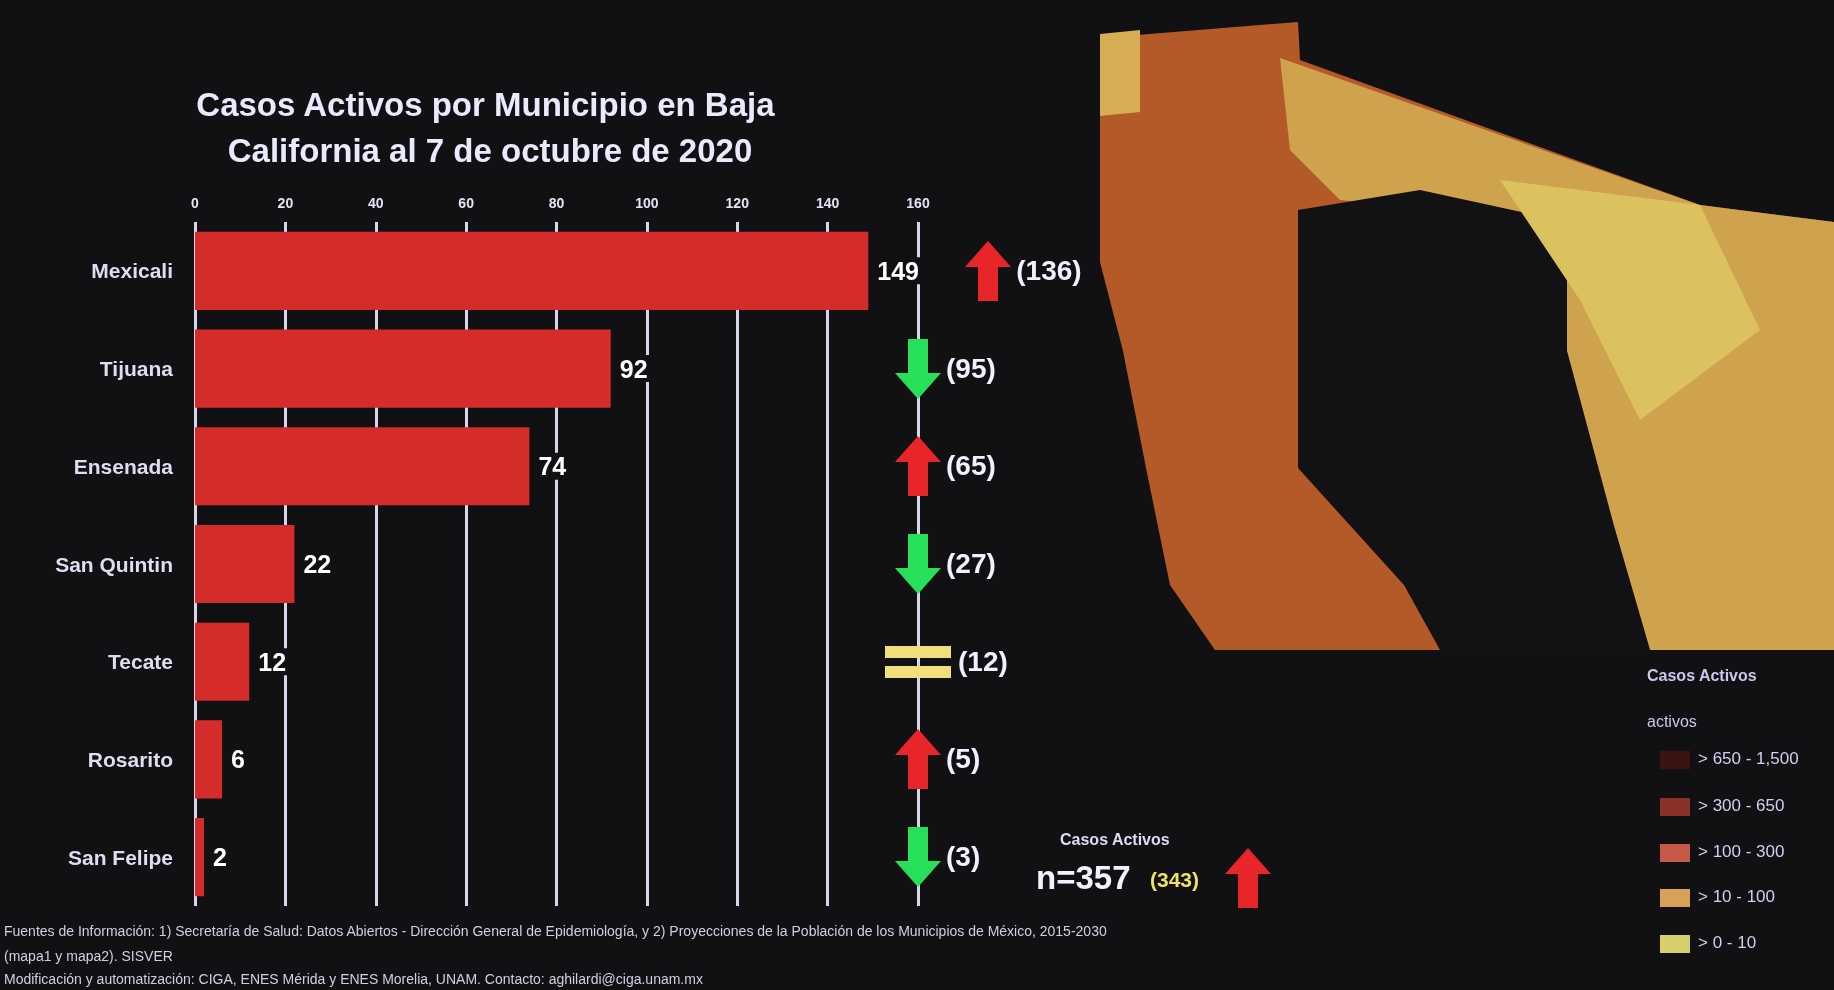 This screenshot has height=990, width=1834. Describe the element at coordinates (552, 466) in the screenshot. I see `data-label: 74` at that location.